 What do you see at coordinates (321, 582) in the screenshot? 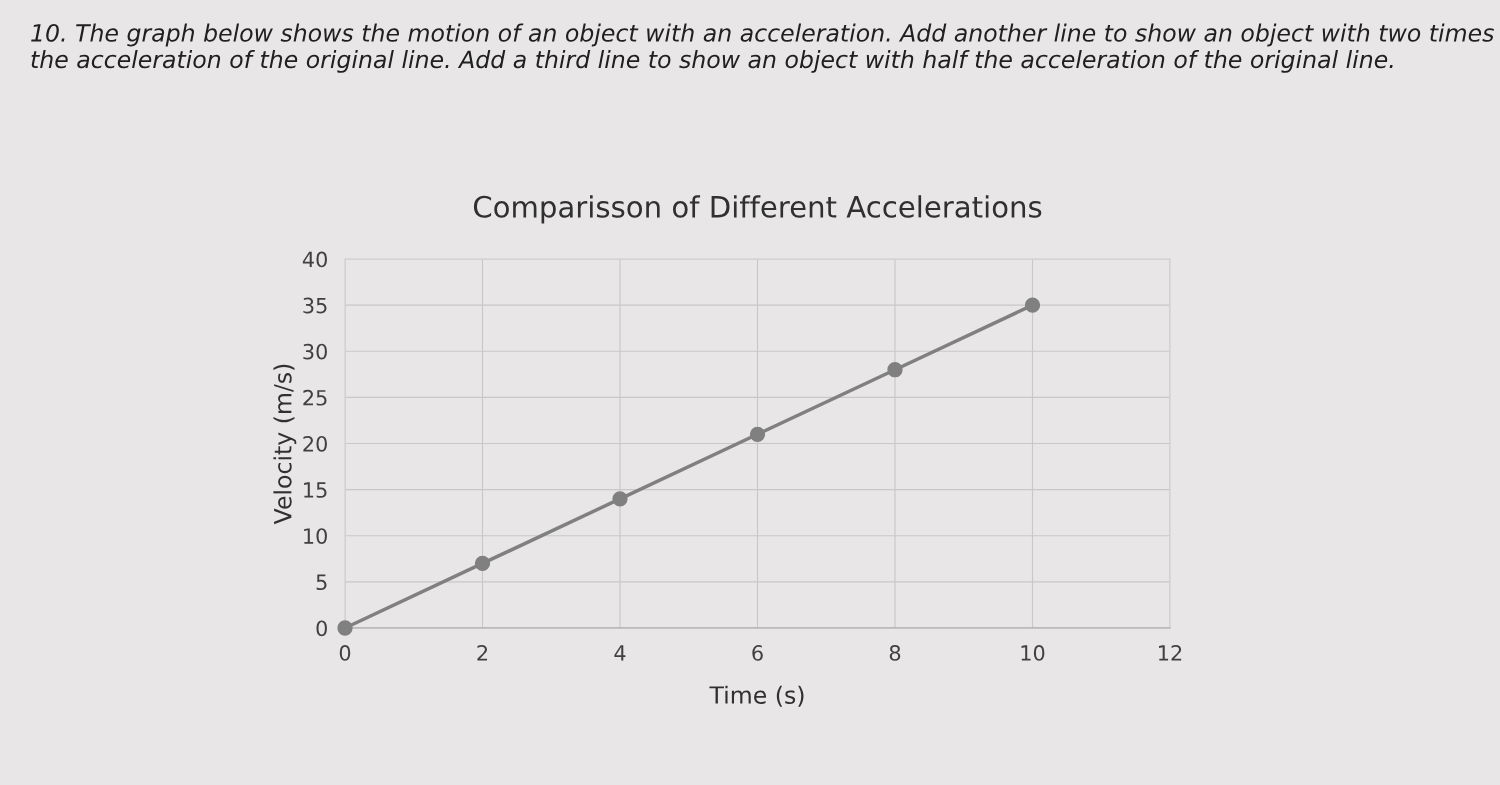
I see `y-tick-label: 5` at bounding box center [321, 582].